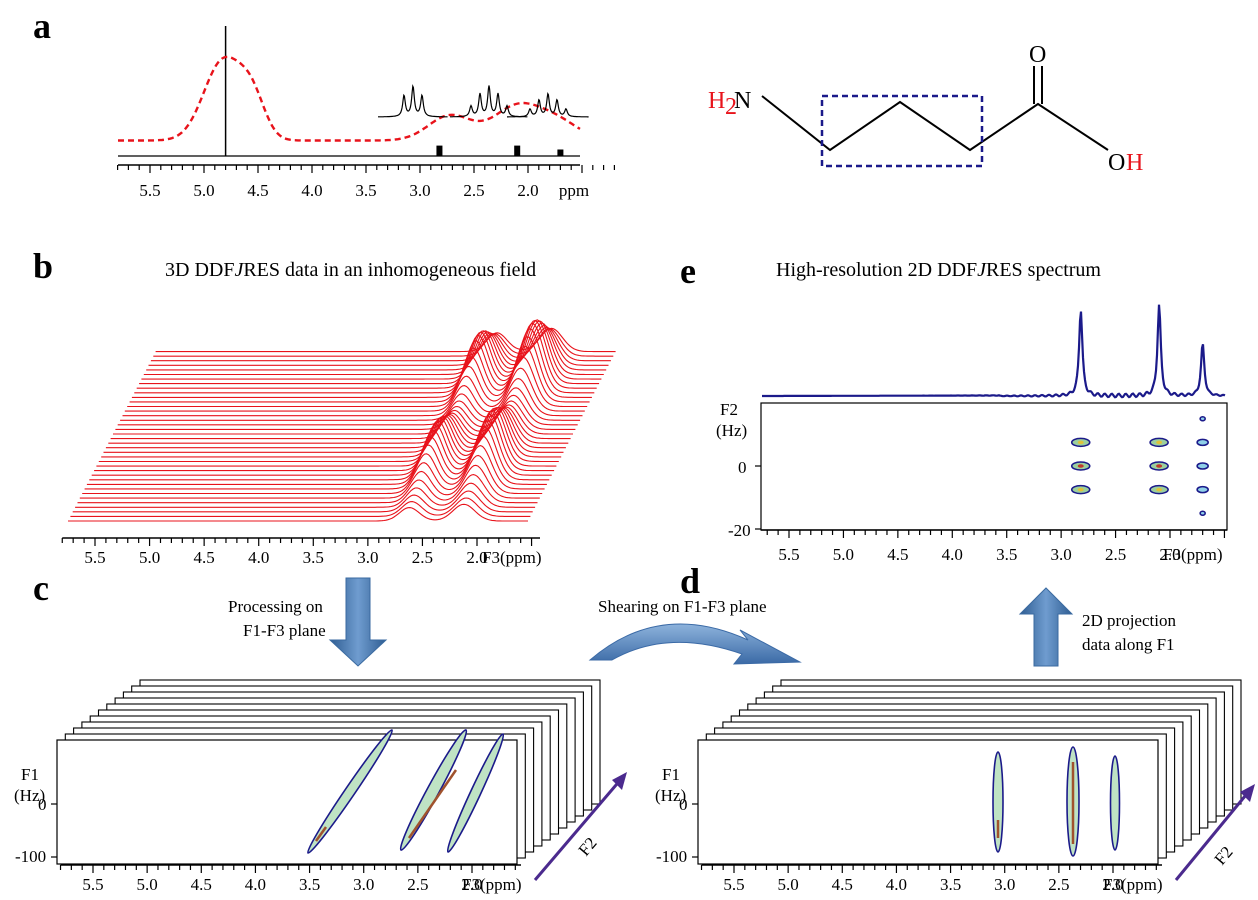 Image resolution: width=1258 pixels, height=900 pixels. What do you see at coordinates (1139, 466) in the screenshot?
I see `panel-e-contours` at bounding box center [1139, 466].